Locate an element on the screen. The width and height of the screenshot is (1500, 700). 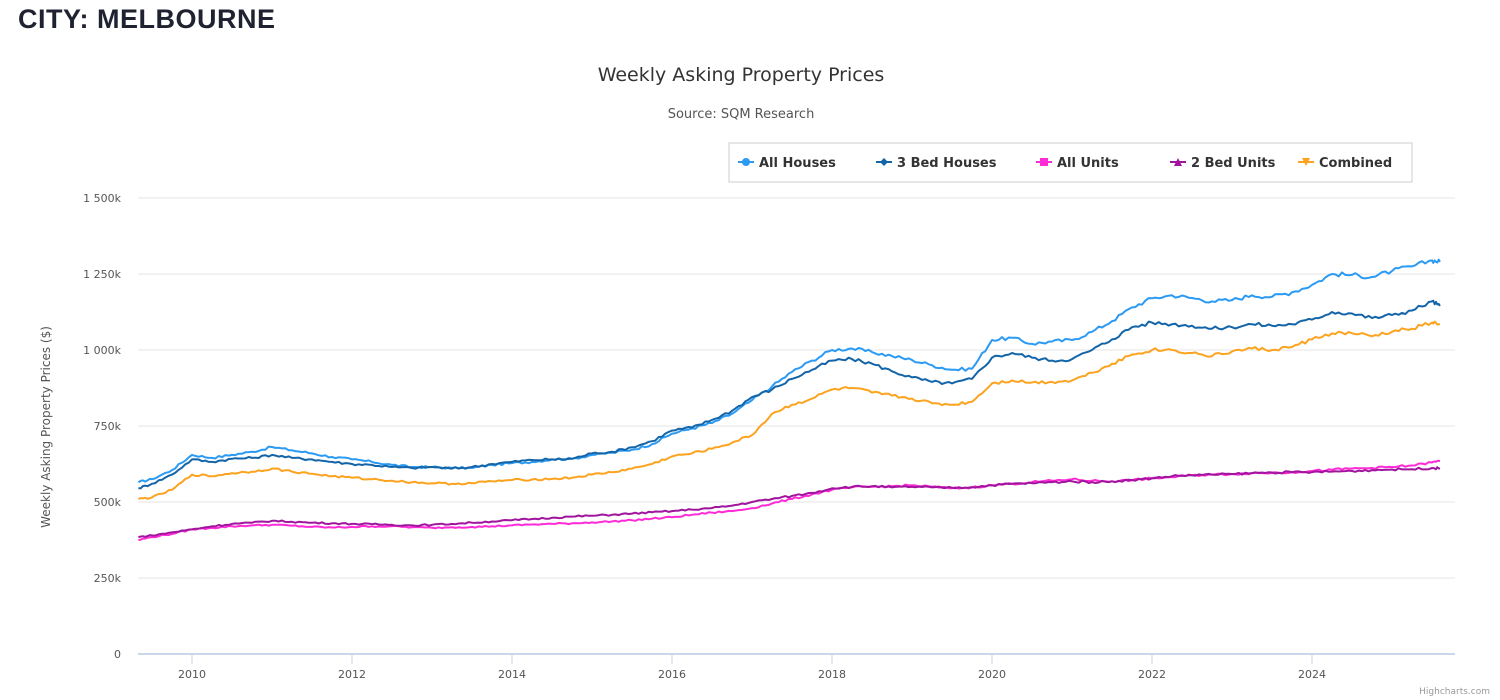
x-tick-label: 2022 is located at coordinates (1152, 674).